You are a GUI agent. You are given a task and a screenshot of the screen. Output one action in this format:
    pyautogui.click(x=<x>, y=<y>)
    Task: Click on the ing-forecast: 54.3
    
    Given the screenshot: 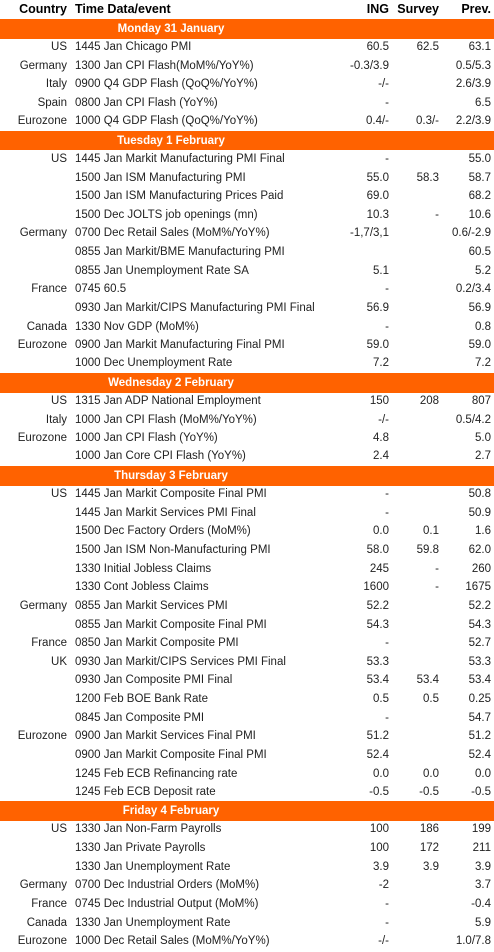 What is the action you would take?
    pyautogui.click(x=377, y=624)
    